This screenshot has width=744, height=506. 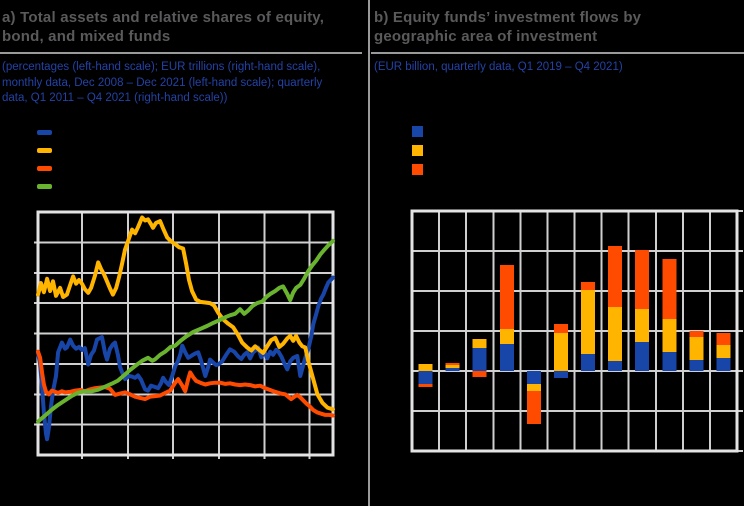 What do you see at coordinates (181, 53) in the screenshot?
I see `panel-a-title-rule` at bounding box center [181, 53].